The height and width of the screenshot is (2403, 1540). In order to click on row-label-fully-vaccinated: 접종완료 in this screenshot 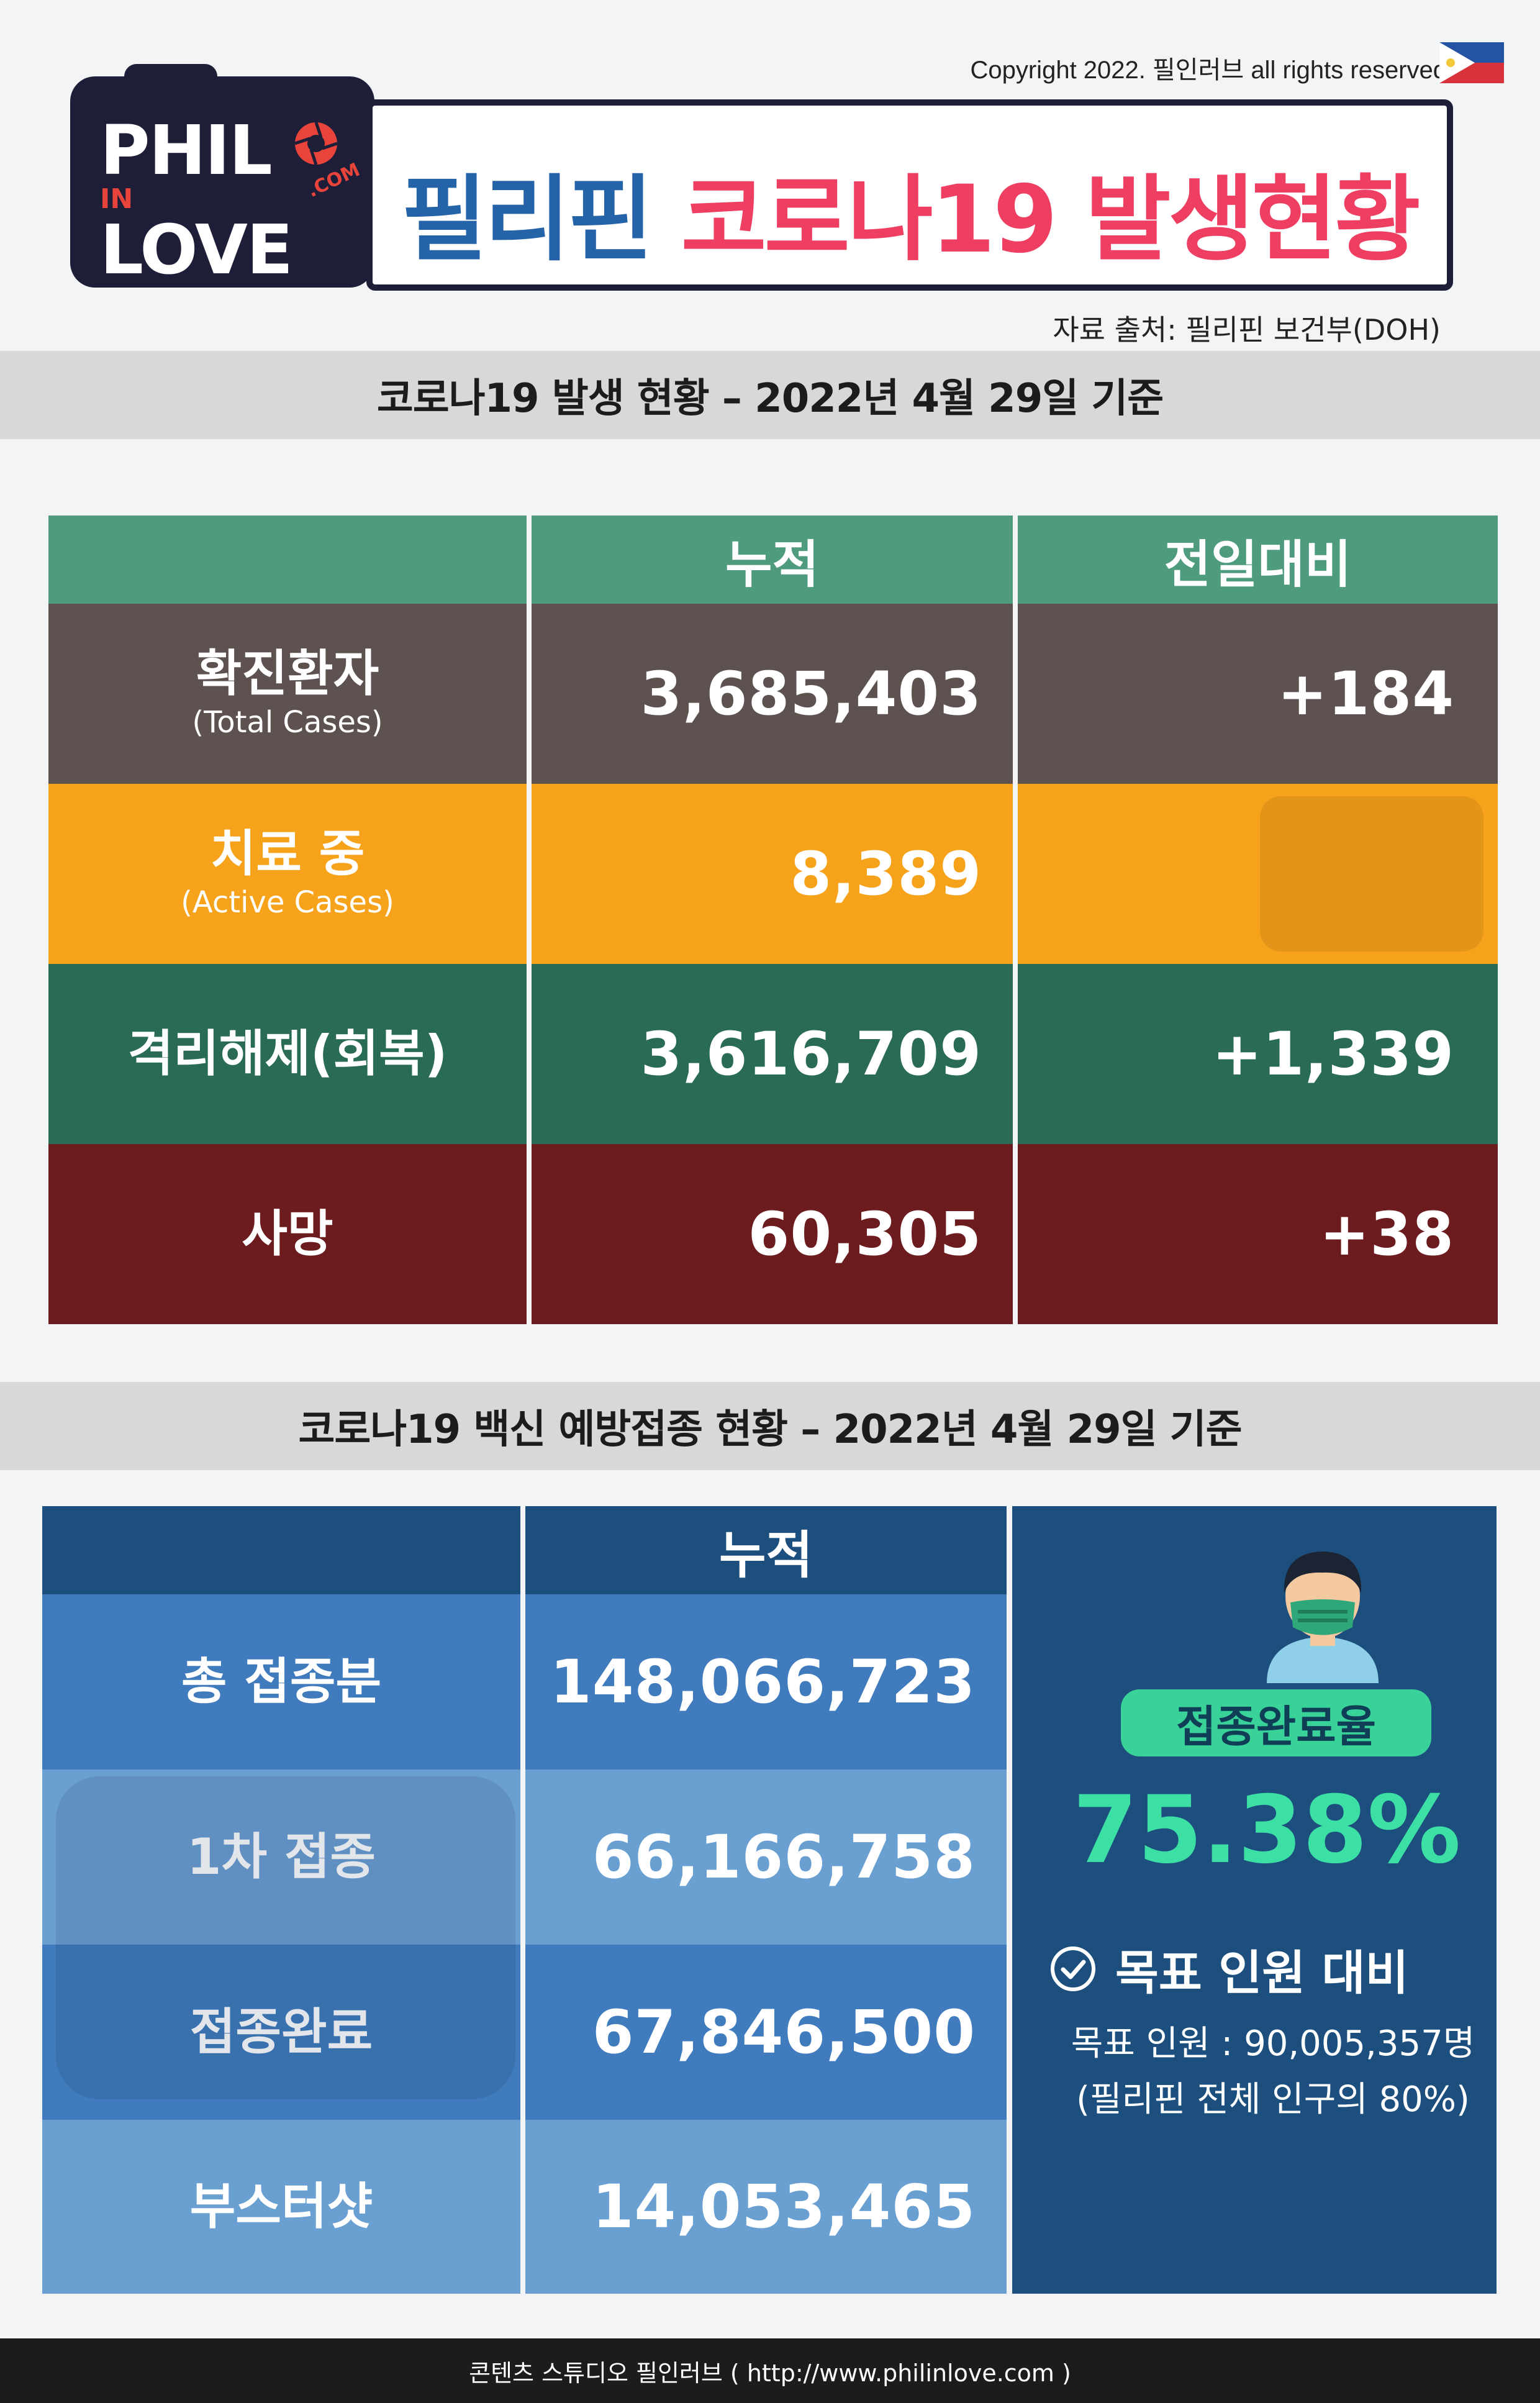, I will do `click(281, 2032)`.